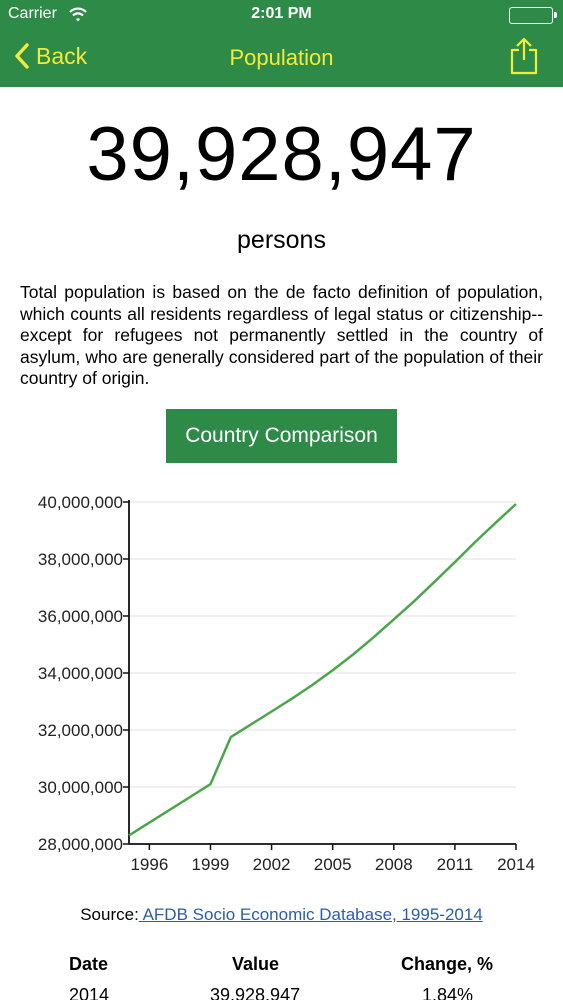  I want to click on navigation-bar: Back Population, so click(281, 58).